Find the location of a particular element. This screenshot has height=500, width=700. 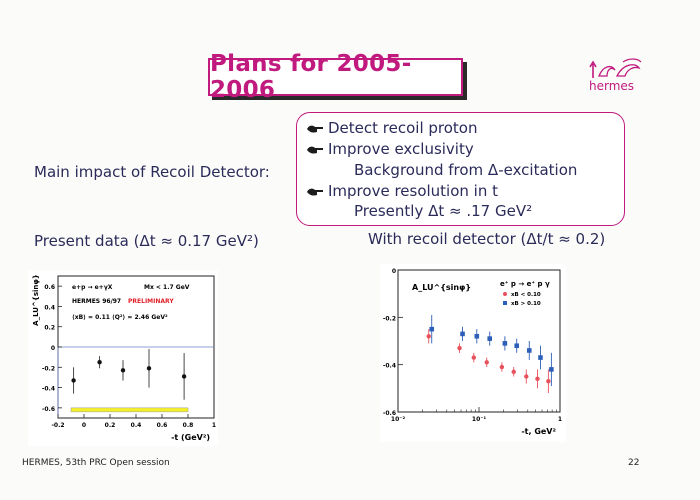

x-axis-label: -t (GeV²) is located at coordinates (190, 437).